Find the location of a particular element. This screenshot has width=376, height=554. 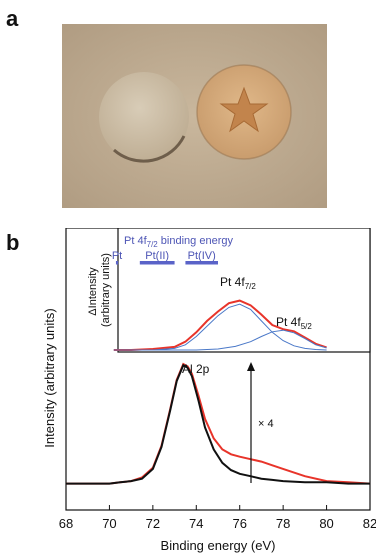

plain-disc is located at coordinates (144, 117).